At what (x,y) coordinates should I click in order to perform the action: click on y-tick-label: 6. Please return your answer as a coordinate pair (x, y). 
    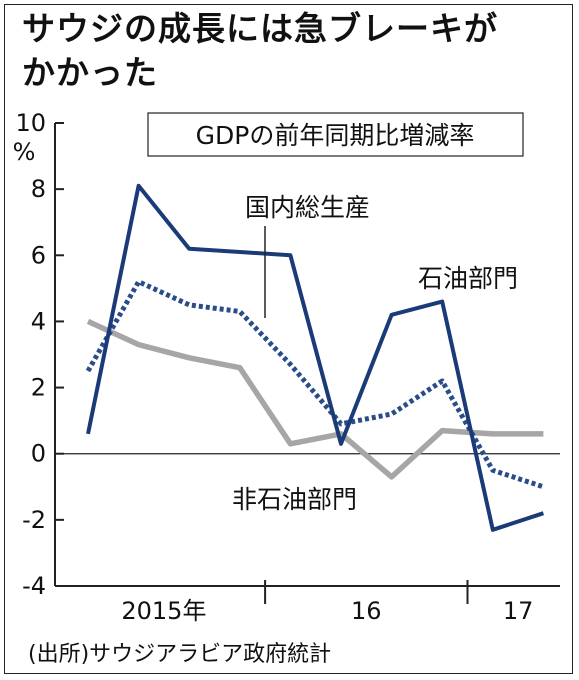
    Looking at the image, I should click on (38, 255).